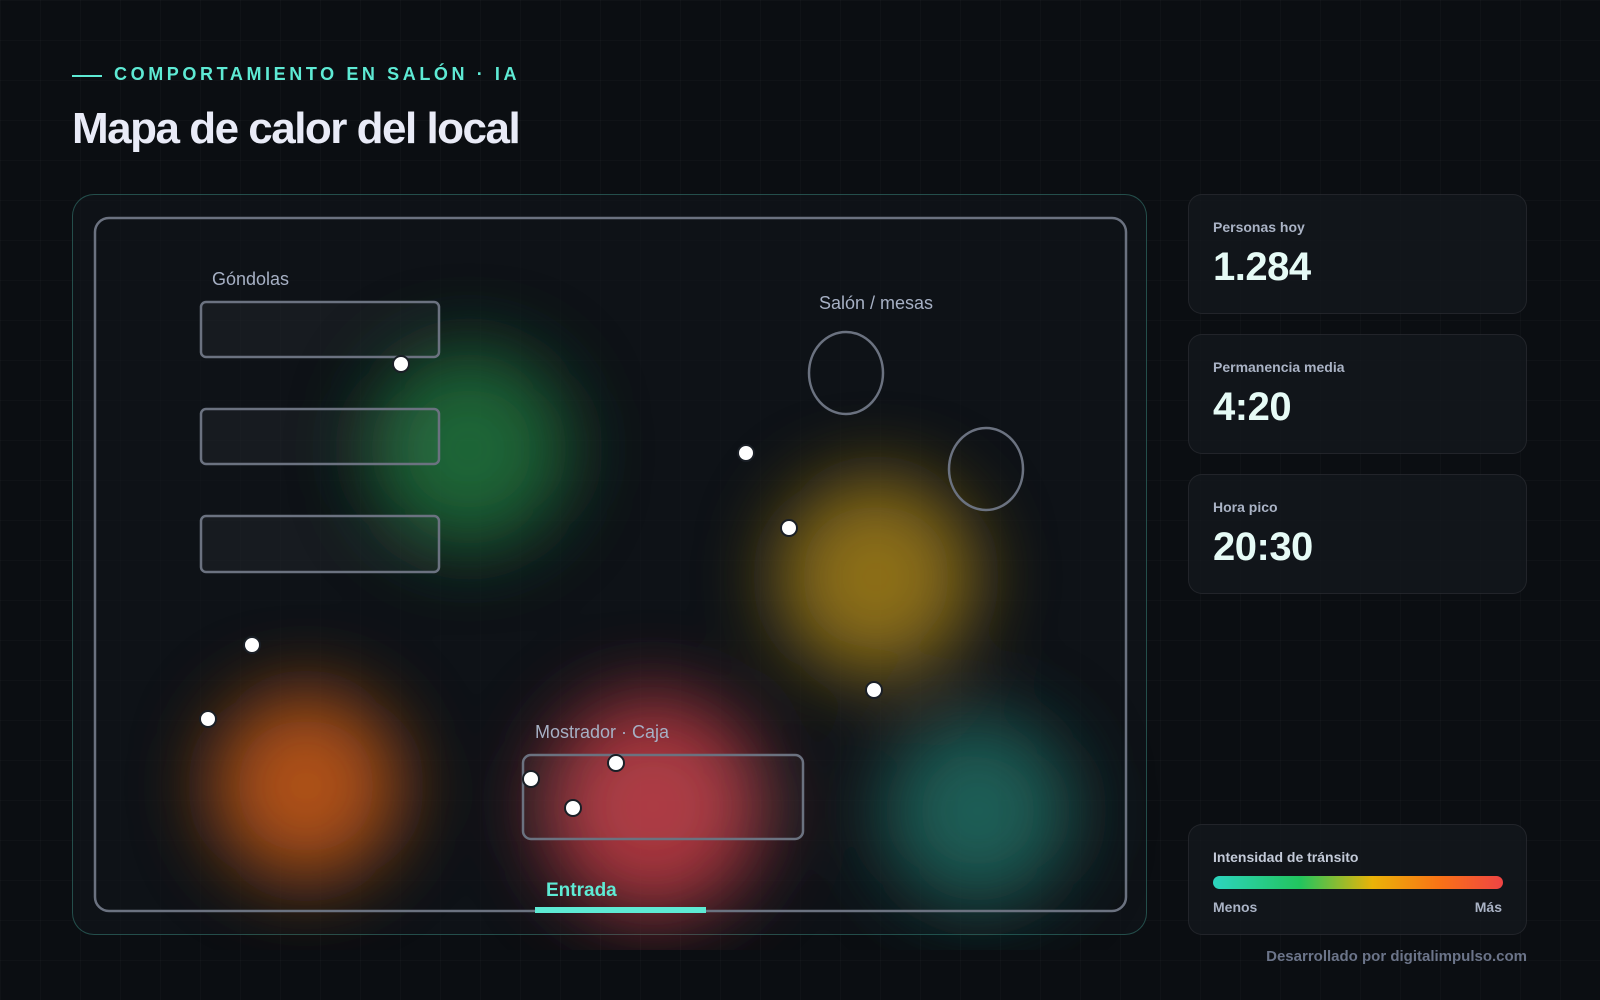  What do you see at coordinates (296, 128) in the screenshot?
I see `page-title: Mapa de calor del local` at bounding box center [296, 128].